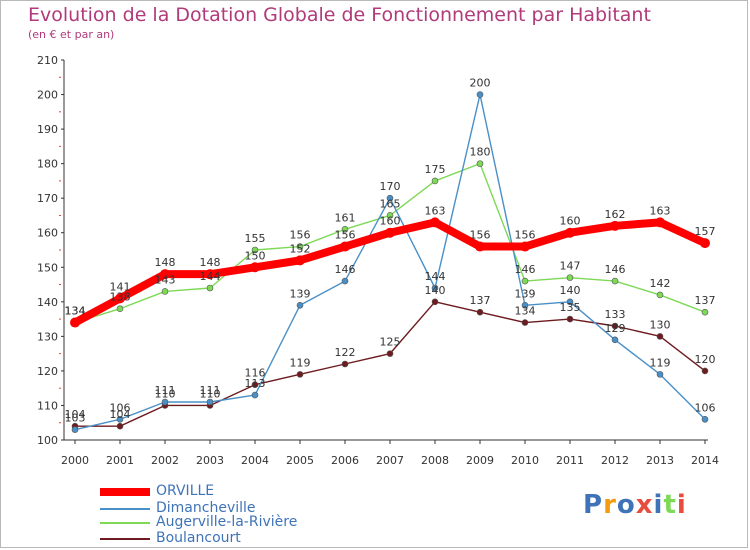 The height and width of the screenshot is (550, 750). What do you see at coordinates (345, 352) in the screenshot?
I see `data-label: 122` at bounding box center [345, 352].